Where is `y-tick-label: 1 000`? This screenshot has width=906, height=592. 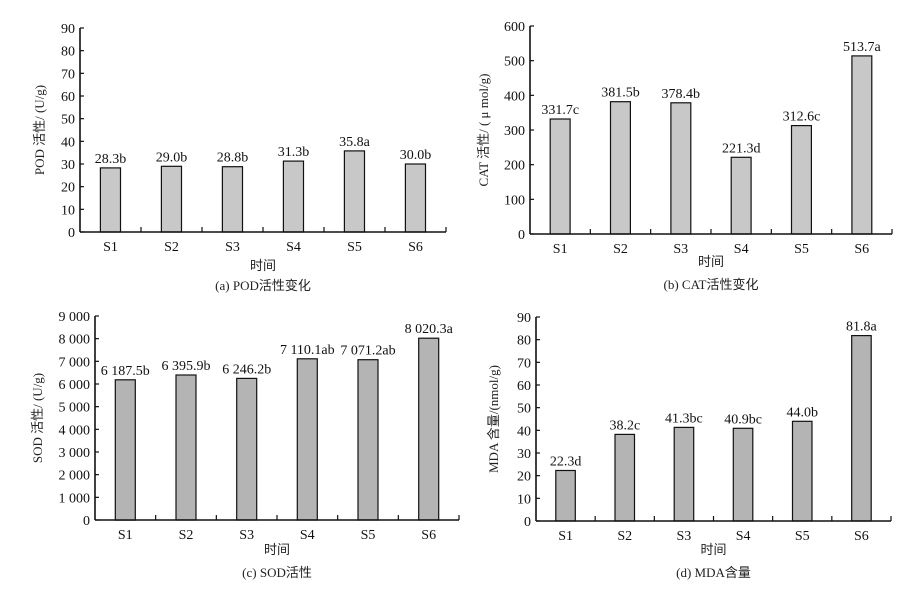 y-tick-label: 1 000 is located at coordinates (75, 498).